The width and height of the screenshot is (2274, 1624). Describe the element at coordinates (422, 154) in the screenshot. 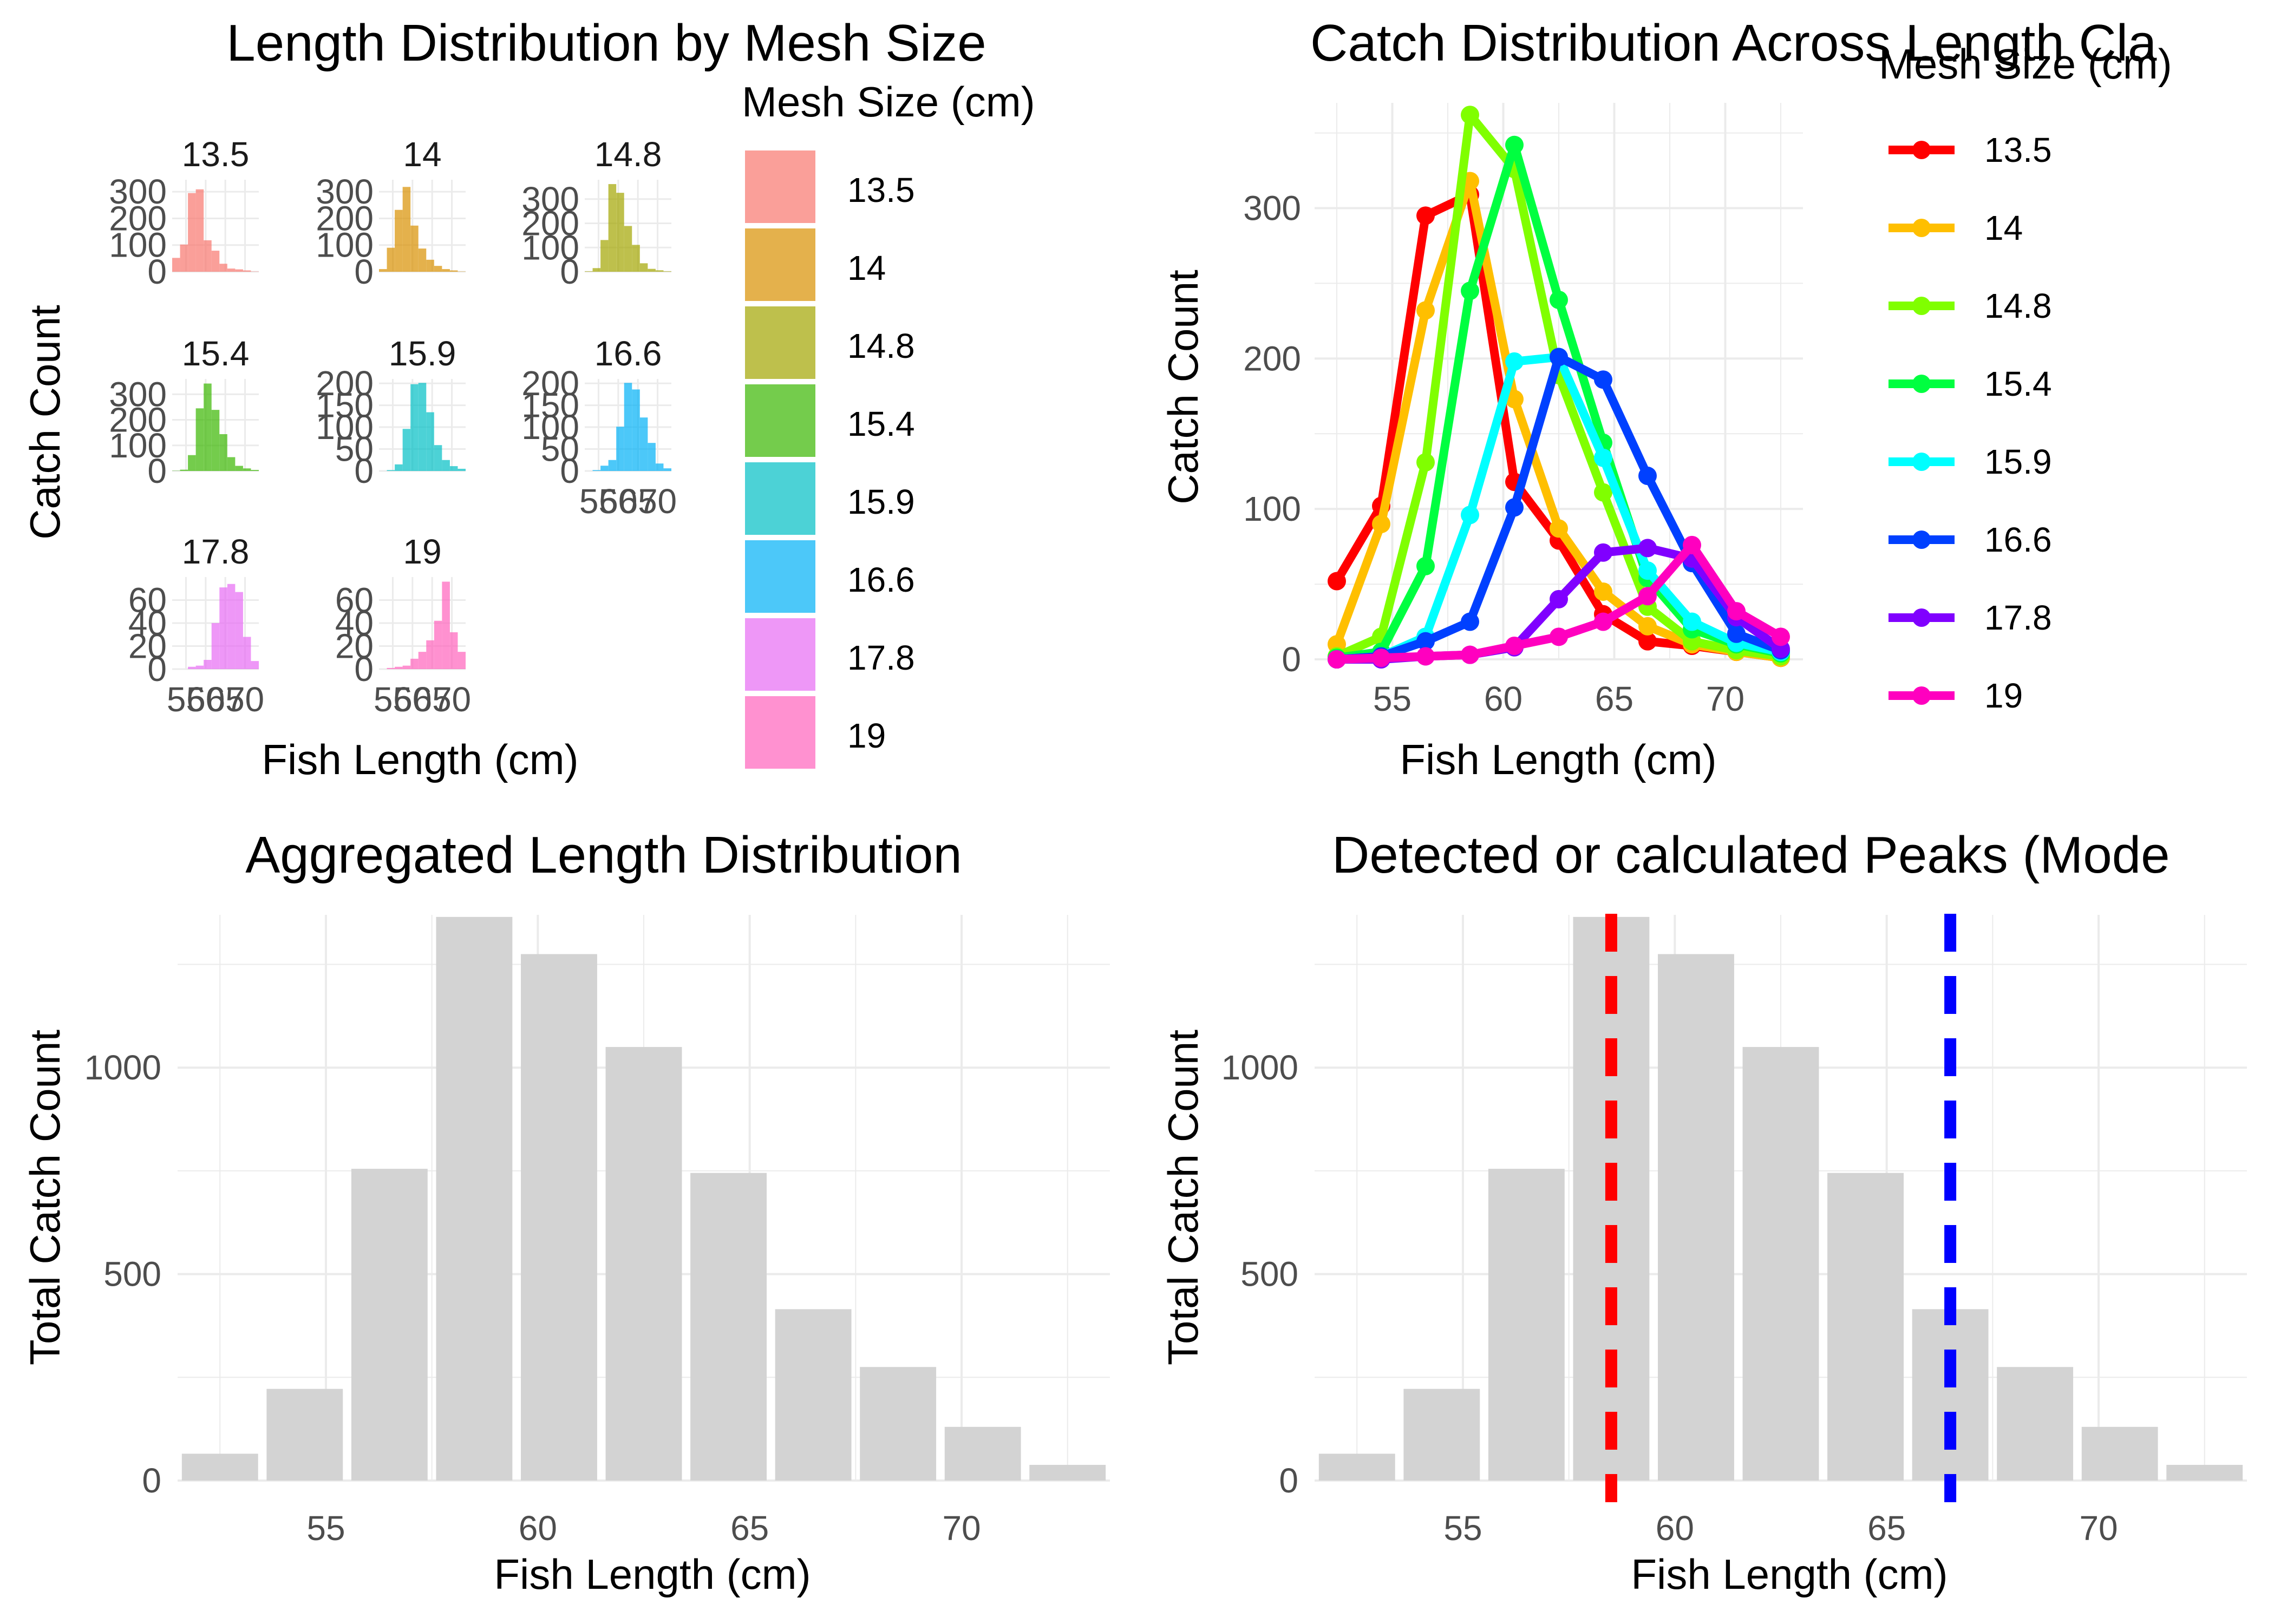

I see `facet-strip-label: 14` at that location.